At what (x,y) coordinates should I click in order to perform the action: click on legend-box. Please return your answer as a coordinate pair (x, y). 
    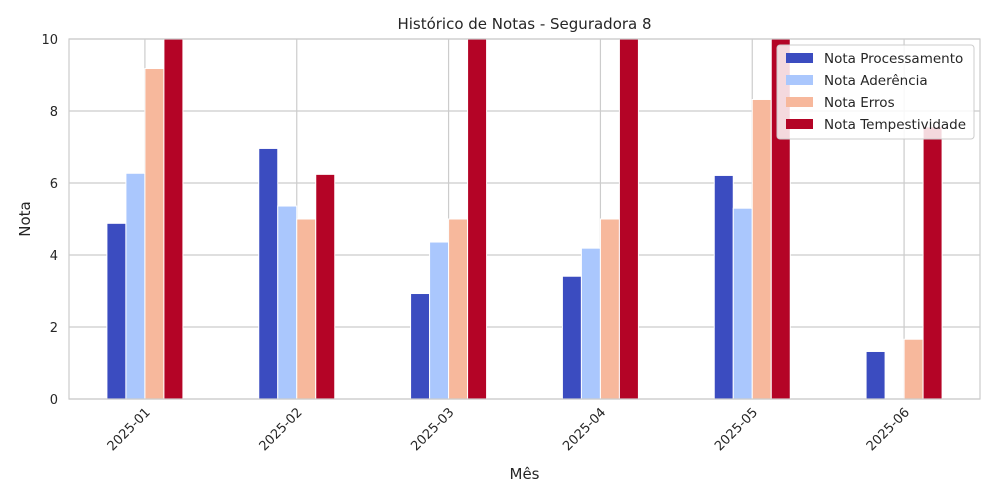
    Looking at the image, I should click on (875, 92).